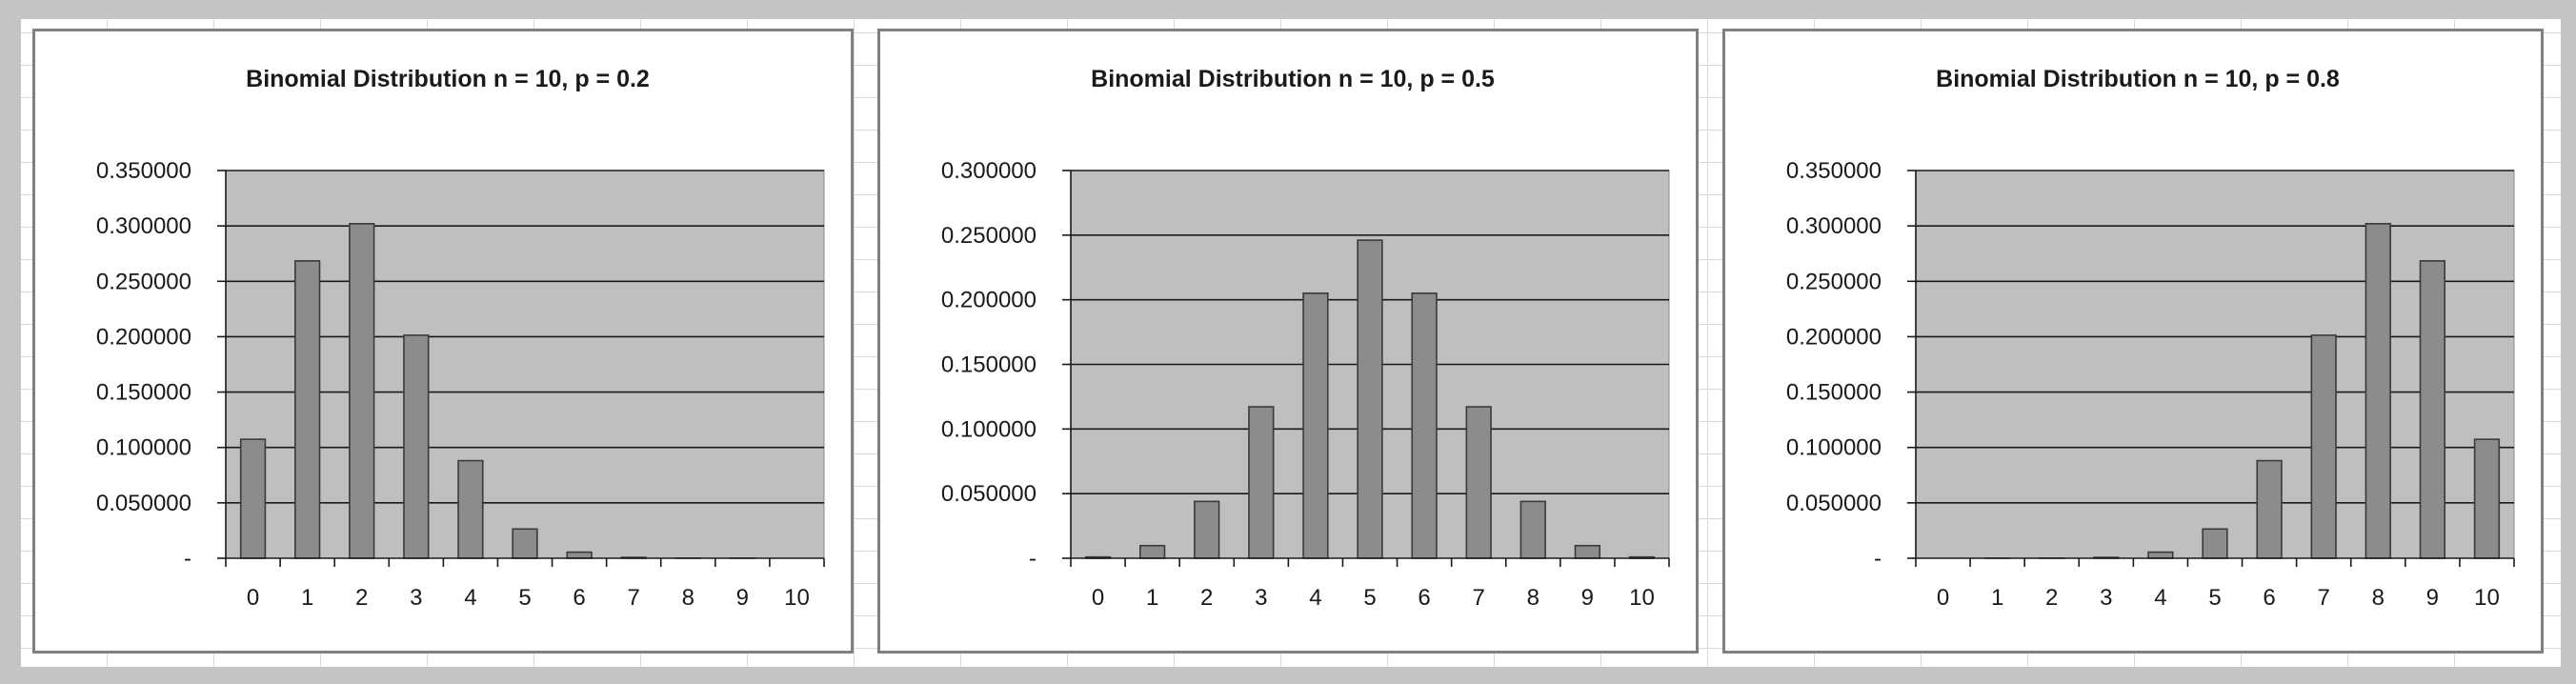 Image resolution: width=2576 pixels, height=684 pixels. Describe the element at coordinates (448, 79) in the screenshot. I see `chart-title: Binomial Distribution n = 10, p = 0.2` at that location.